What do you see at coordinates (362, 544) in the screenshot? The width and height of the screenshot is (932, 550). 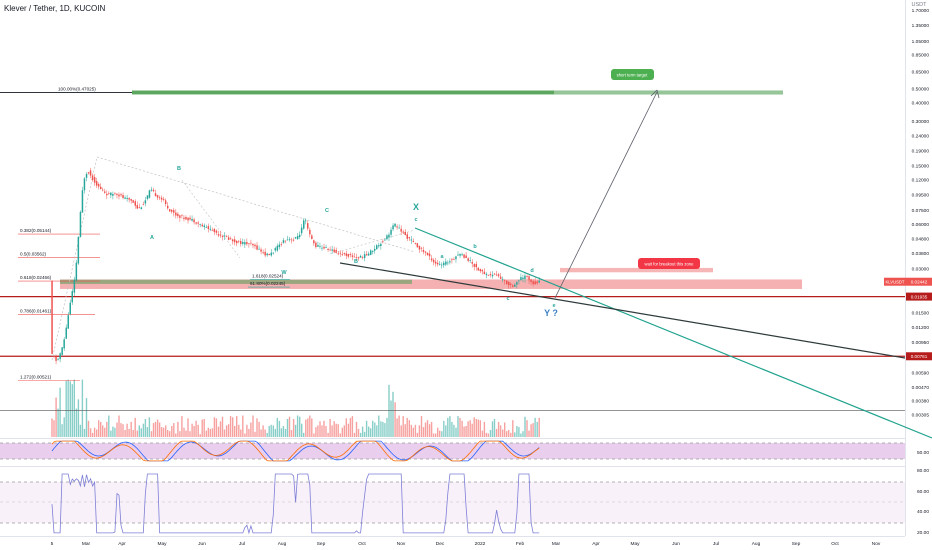 I see `x-tick-label: Oct` at bounding box center [362, 544].